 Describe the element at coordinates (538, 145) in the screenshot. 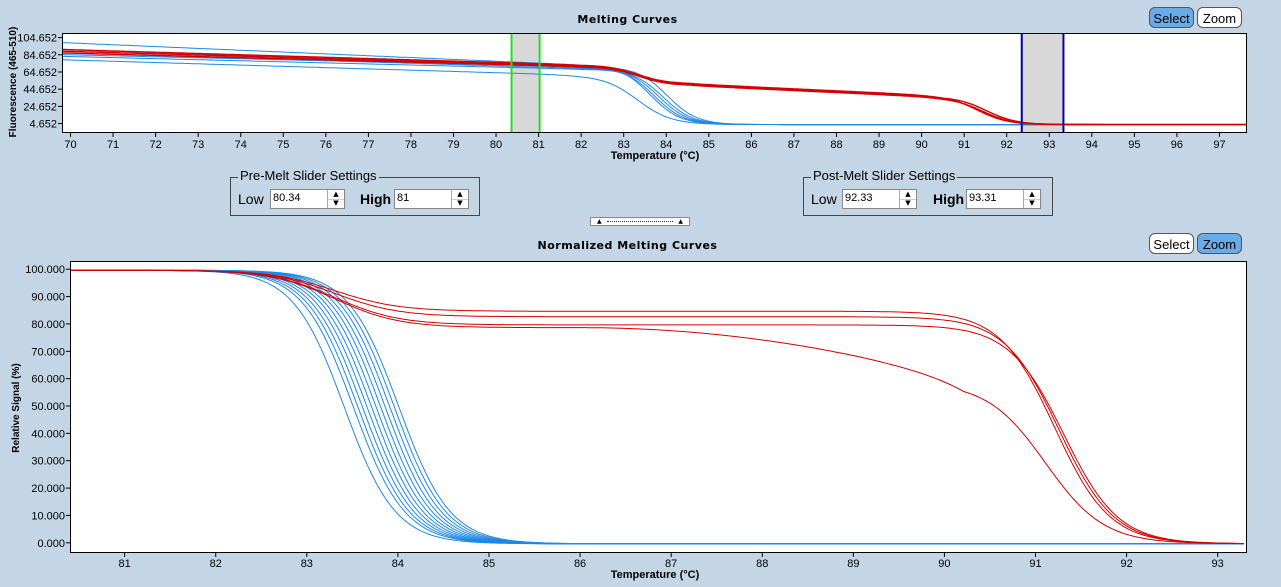

I see `top-xtick-label: 81` at that location.